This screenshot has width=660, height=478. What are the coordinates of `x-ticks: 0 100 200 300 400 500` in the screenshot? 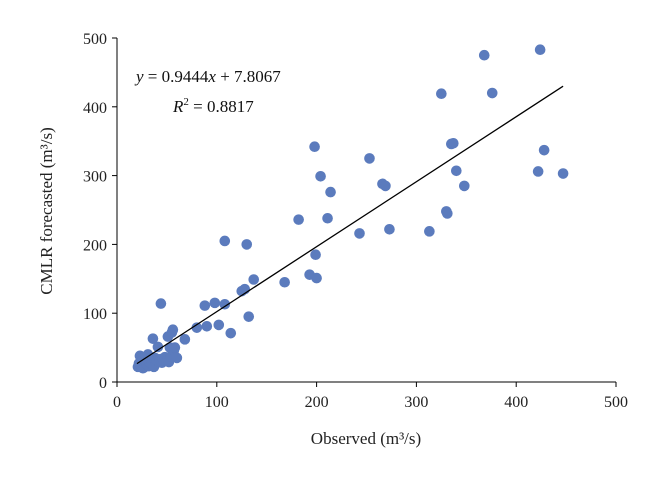 It's located at (370, 396).